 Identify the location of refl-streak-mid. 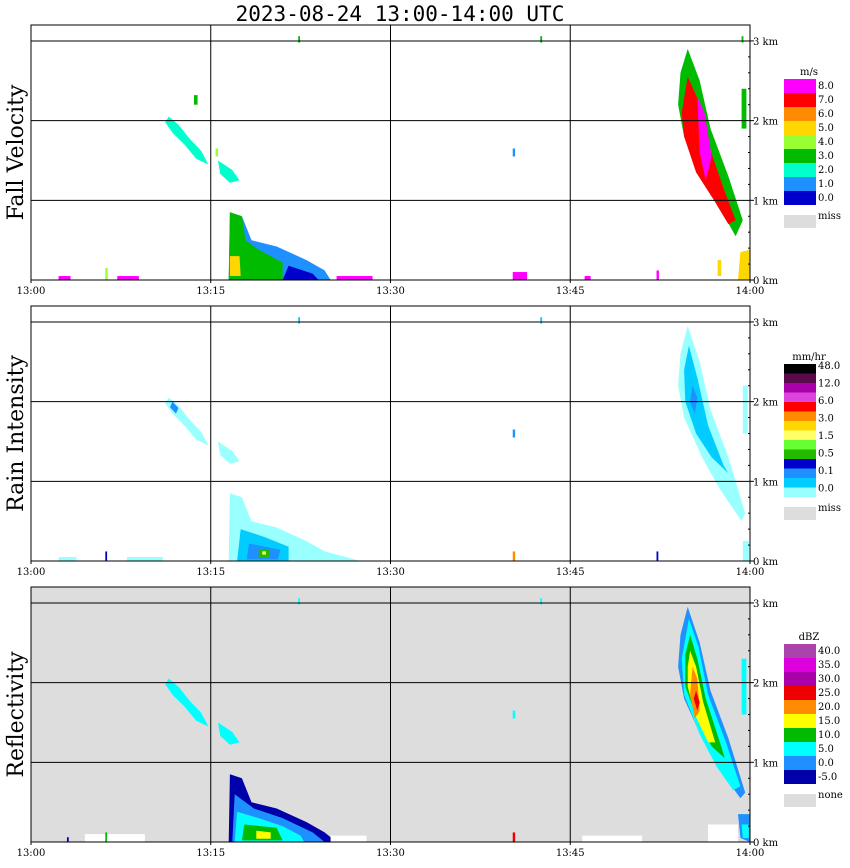
(187, 702).